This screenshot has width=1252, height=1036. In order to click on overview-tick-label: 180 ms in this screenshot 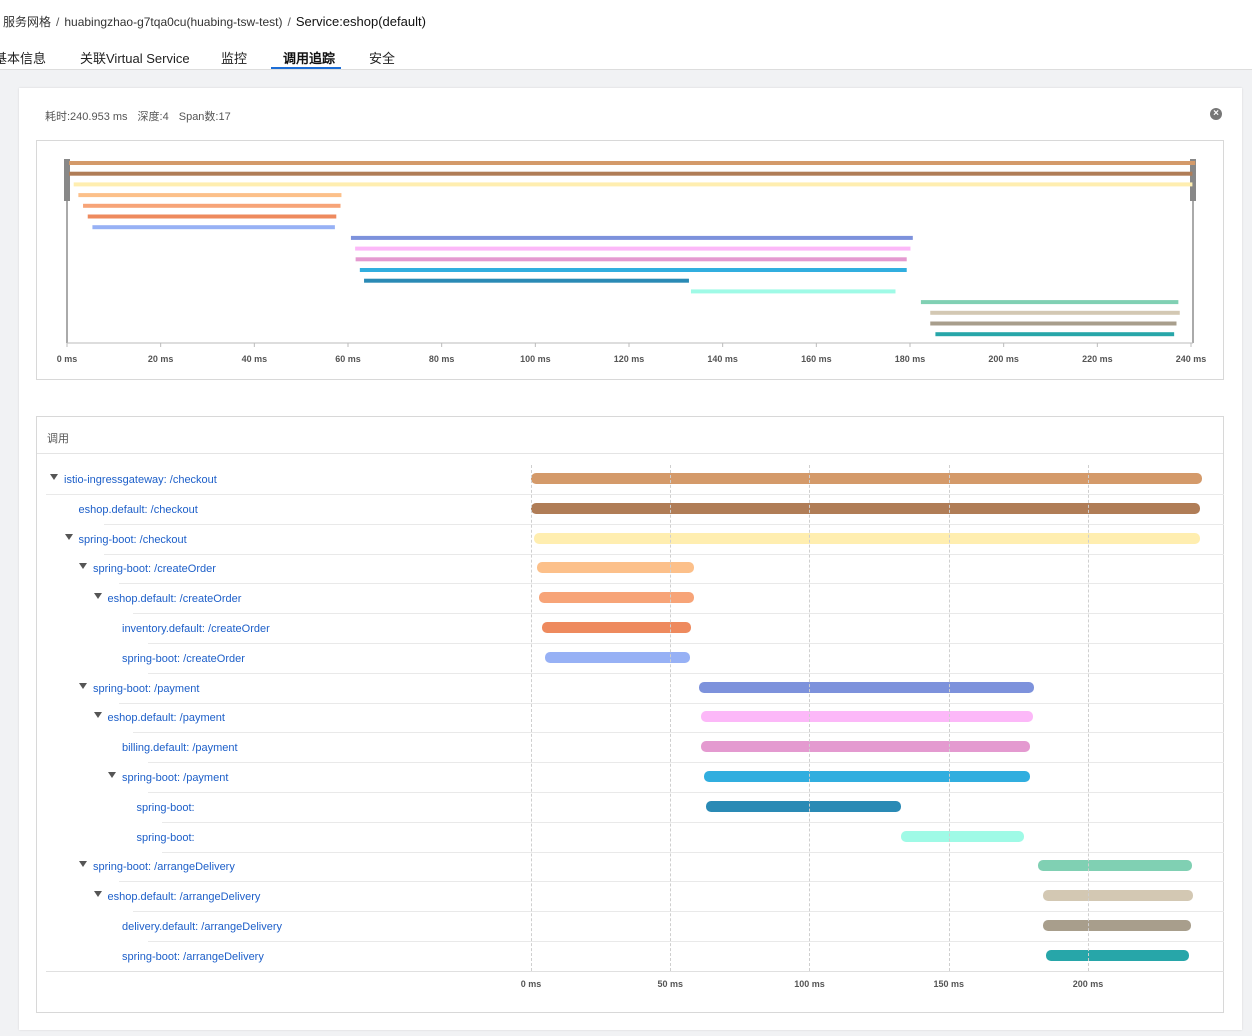, I will do `click(910, 359)`.